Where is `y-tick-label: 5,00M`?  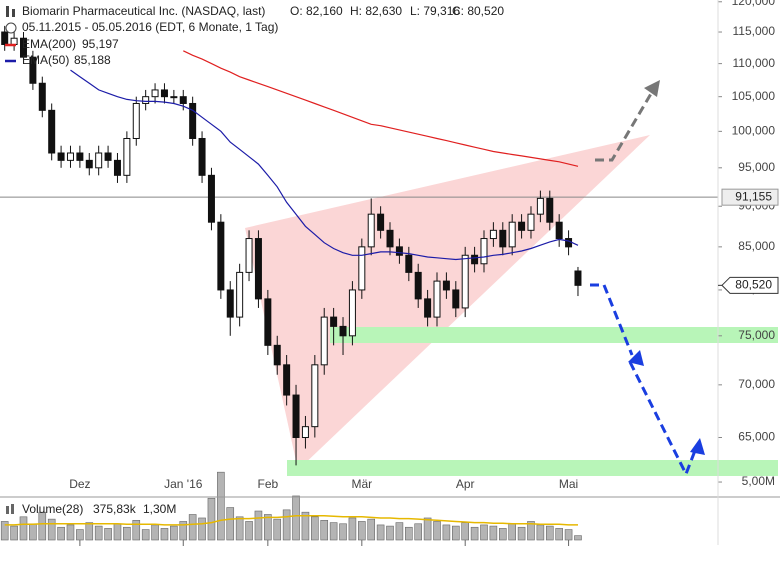
y-tick-label: 5,00M is located at coordinates (758, 481).